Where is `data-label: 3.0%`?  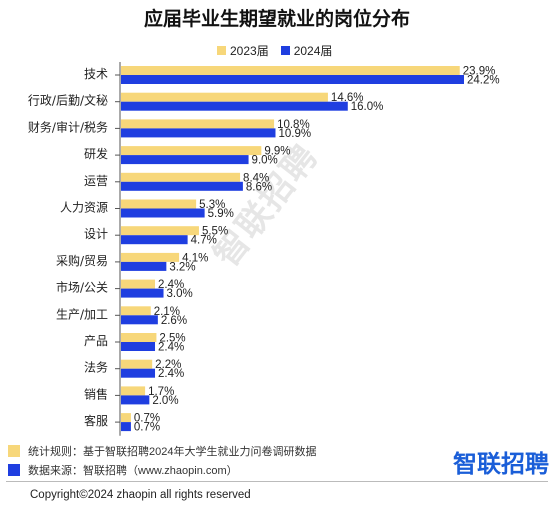 data-label: 3.0% is located at coordinates (180, 294).